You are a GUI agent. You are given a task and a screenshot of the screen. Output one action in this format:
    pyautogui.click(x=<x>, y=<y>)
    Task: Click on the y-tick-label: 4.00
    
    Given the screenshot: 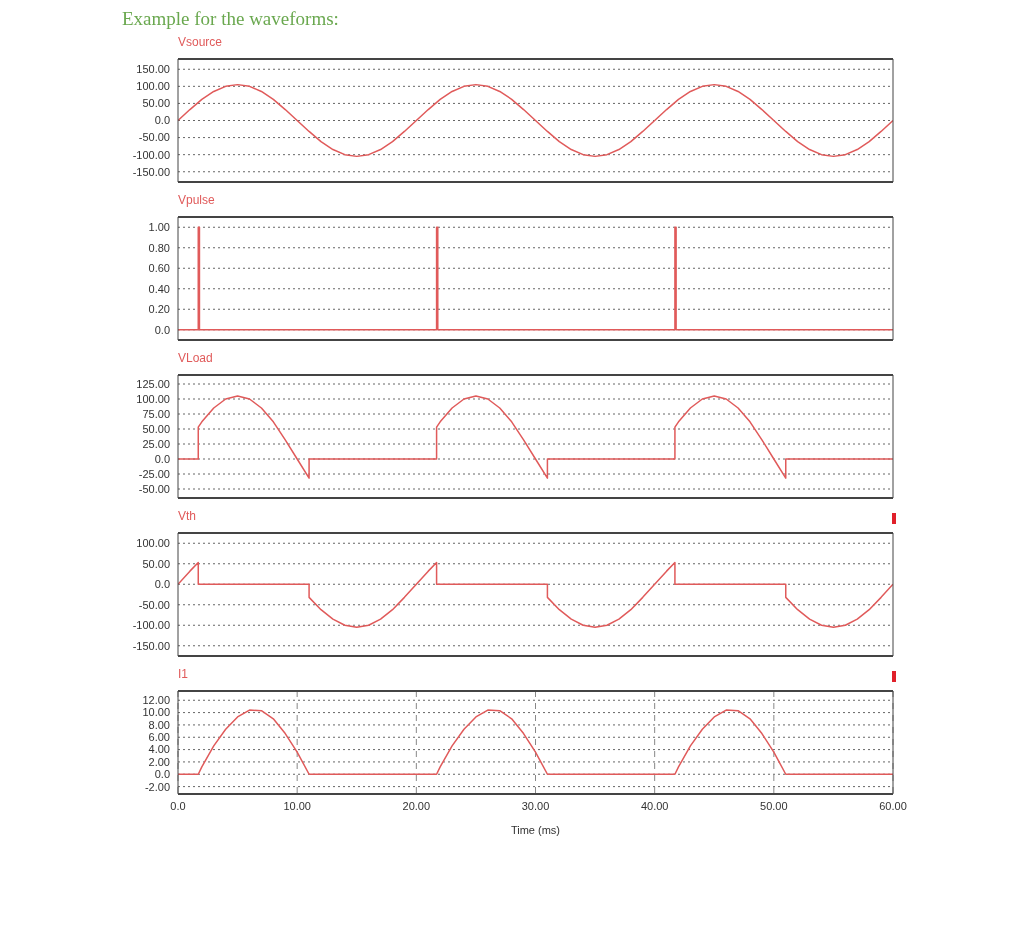 What is the action you would take?
    pyautogui.click(x=159, y=749)
    